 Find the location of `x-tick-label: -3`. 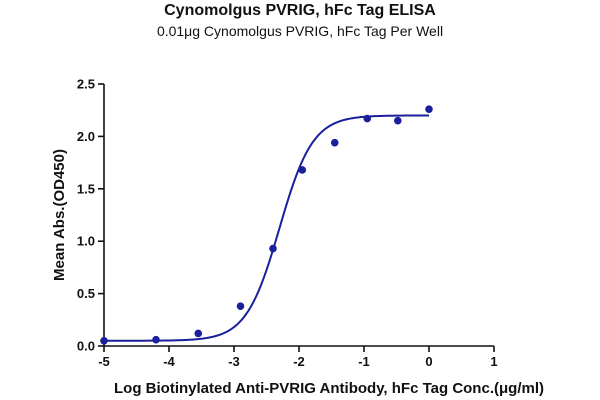

x-tick-label: -3 is located at coordinates (234, 361).